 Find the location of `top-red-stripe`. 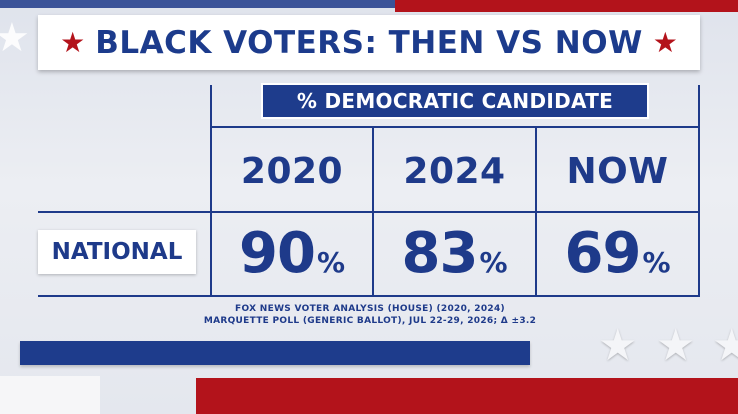

top-red-stripe is located at coordinates (566, 6).